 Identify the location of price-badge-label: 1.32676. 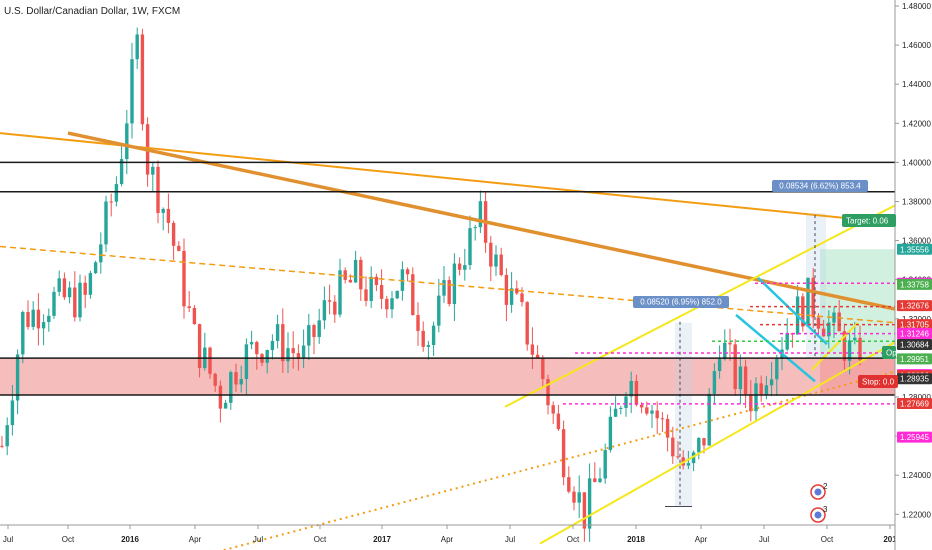
(914, 306).